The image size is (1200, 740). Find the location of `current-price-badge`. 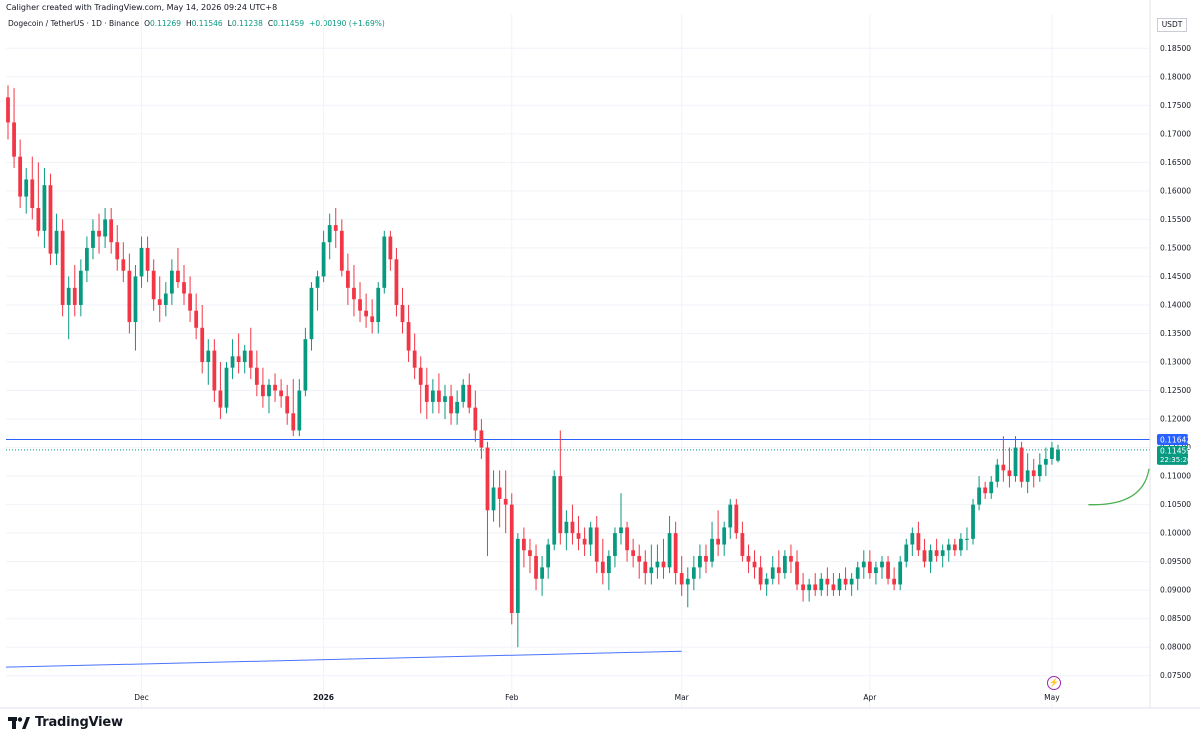

current-price-badge is located at coordinates (1172, 455).